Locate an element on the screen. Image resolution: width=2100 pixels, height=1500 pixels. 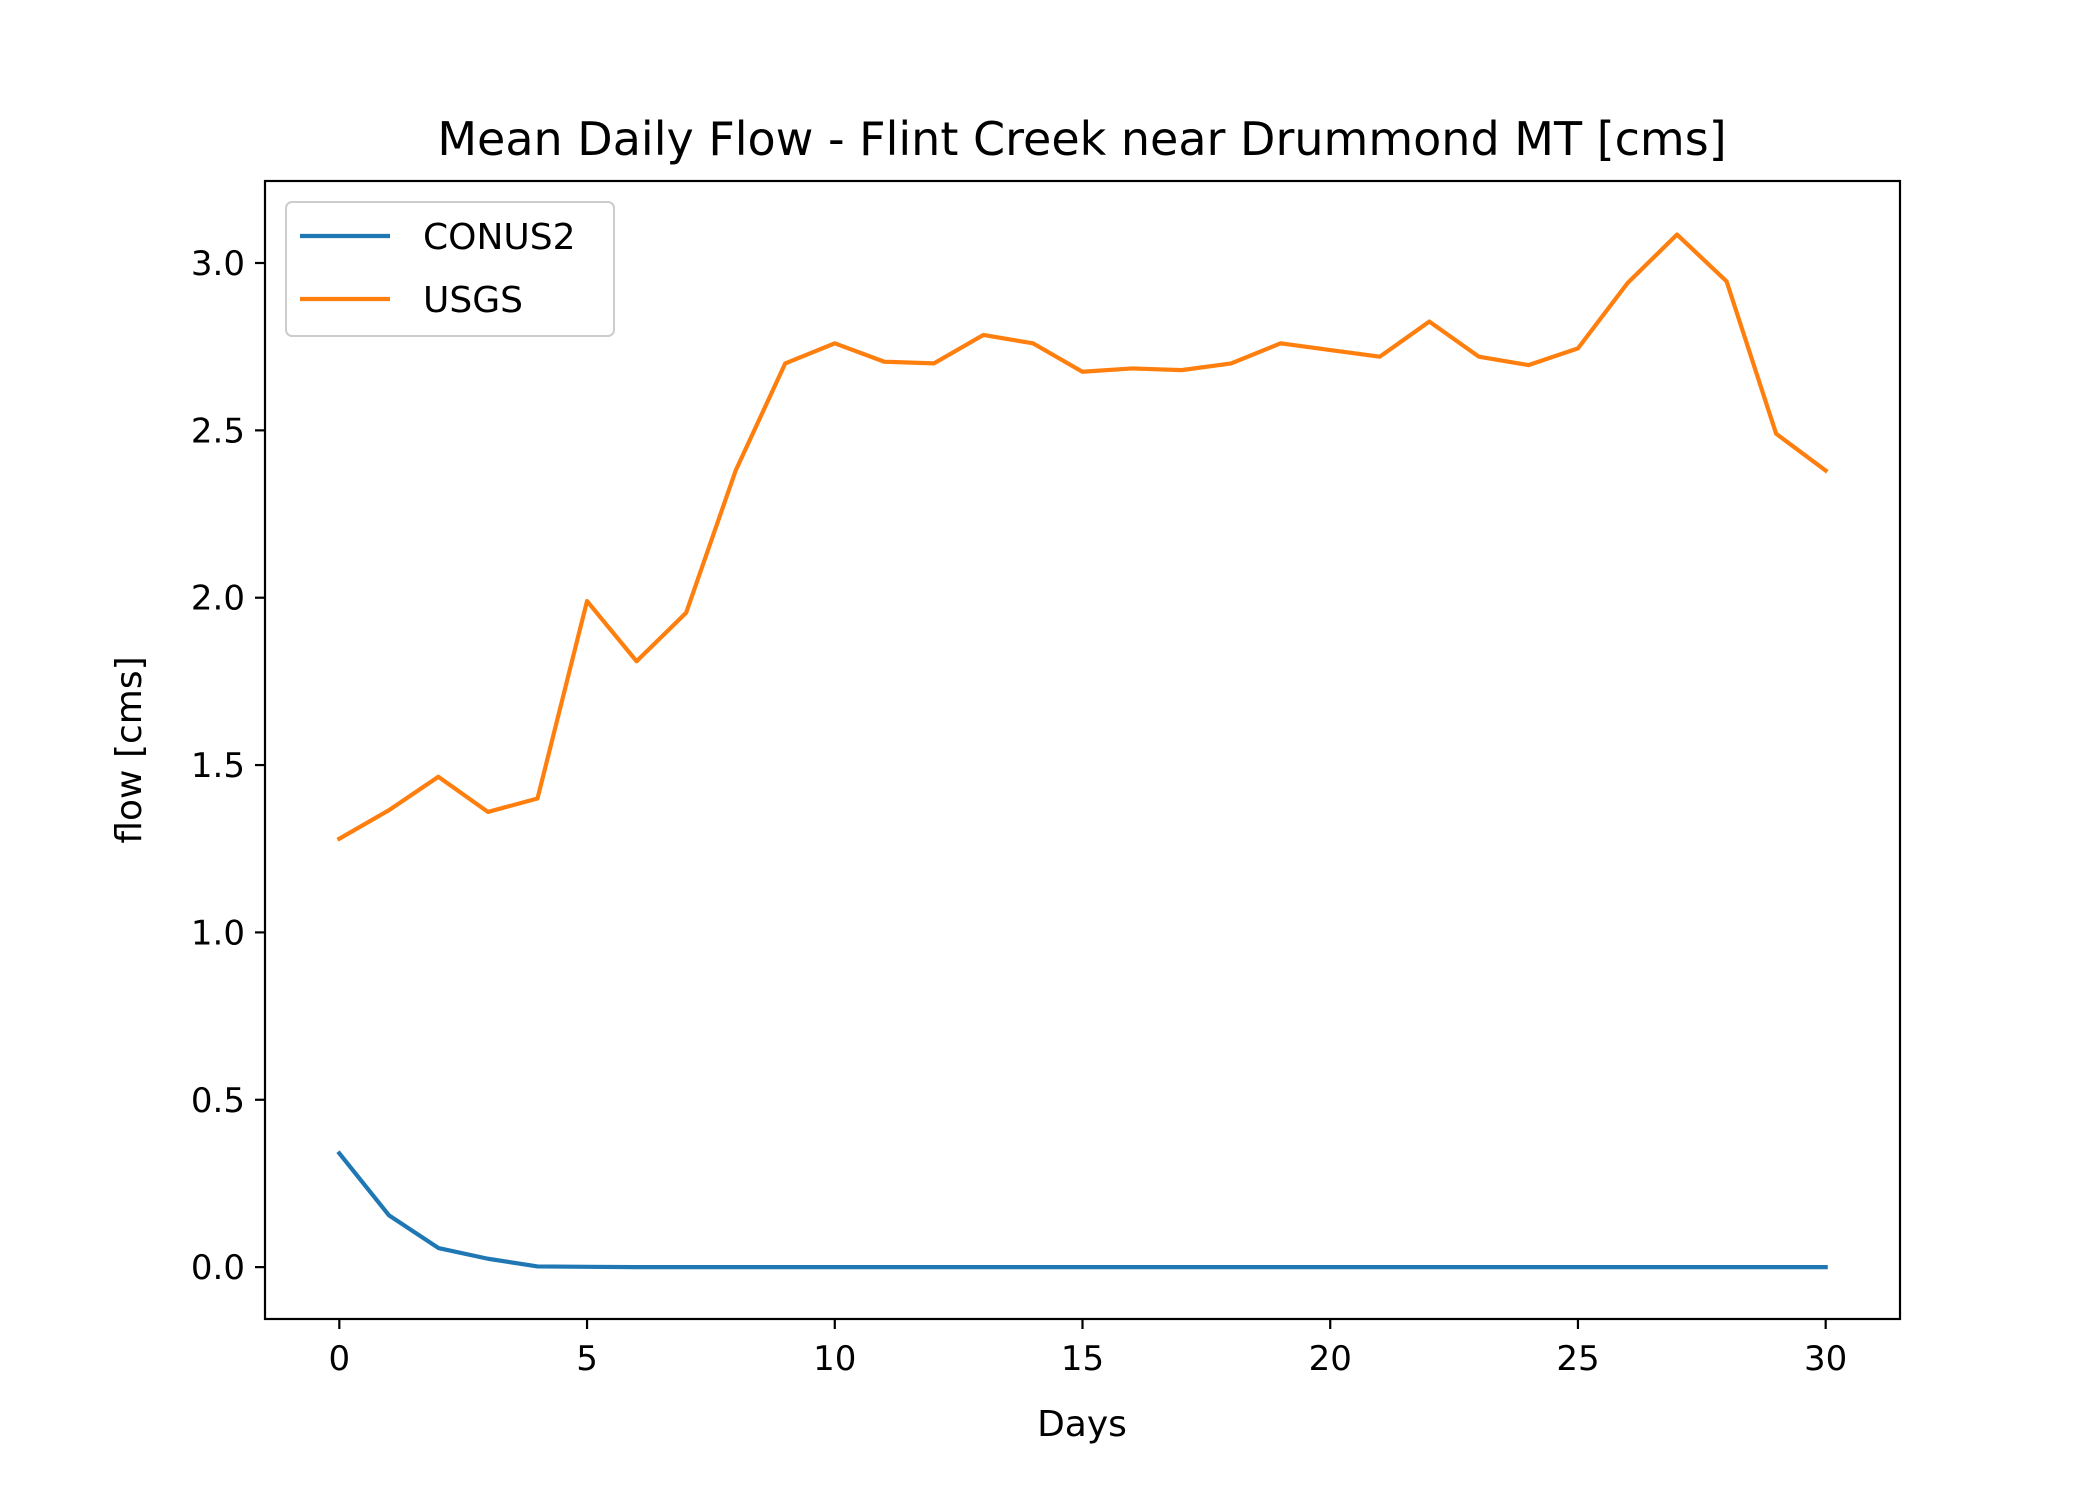
y-tick-label: 1.5 is located at coordinates (218, 766).